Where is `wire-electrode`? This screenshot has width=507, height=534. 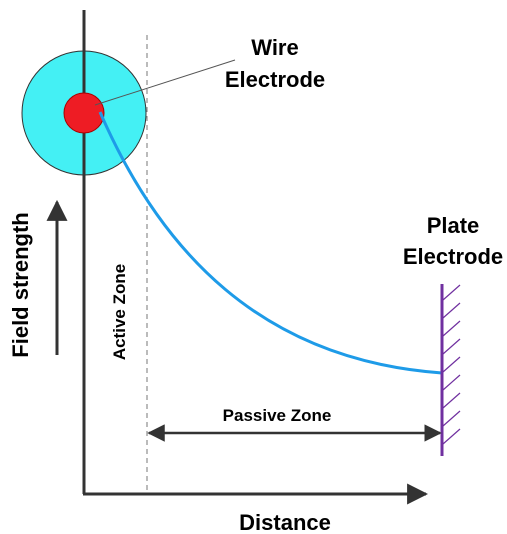 wire-electrode is located at coordinates (84, 113).